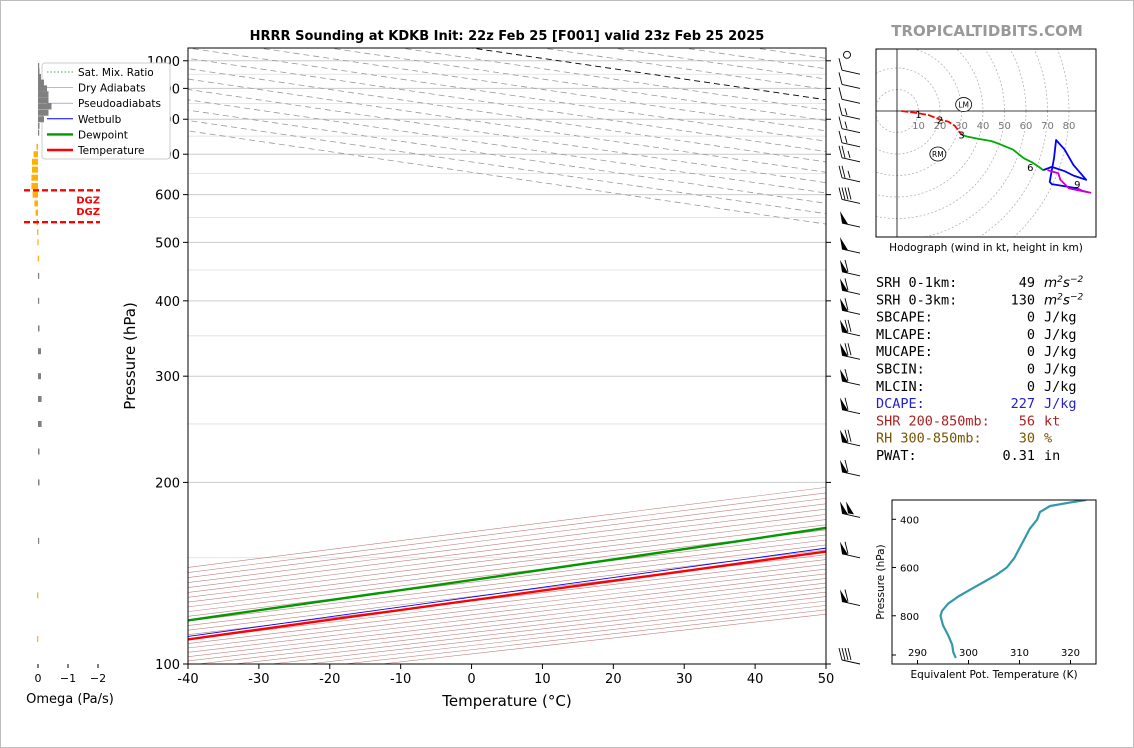  Describe the element at coordinates (1097, 265) in the screenshot. I see `pseudo-adiabat` at that location.